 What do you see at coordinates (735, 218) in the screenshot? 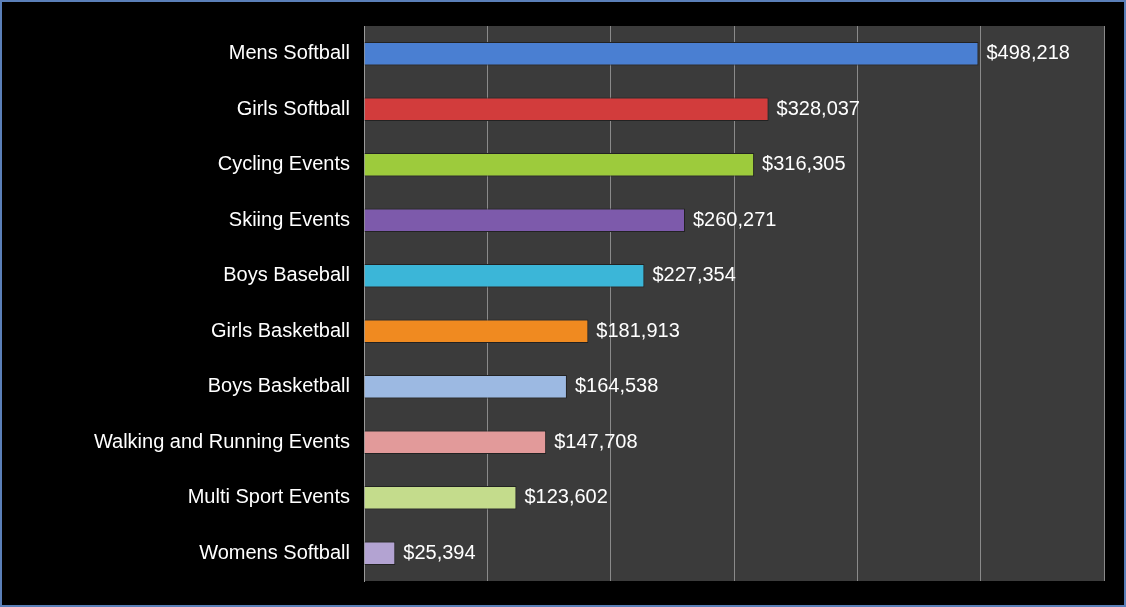
I see `data-label: $260,271` at bounding box center [735, 218].